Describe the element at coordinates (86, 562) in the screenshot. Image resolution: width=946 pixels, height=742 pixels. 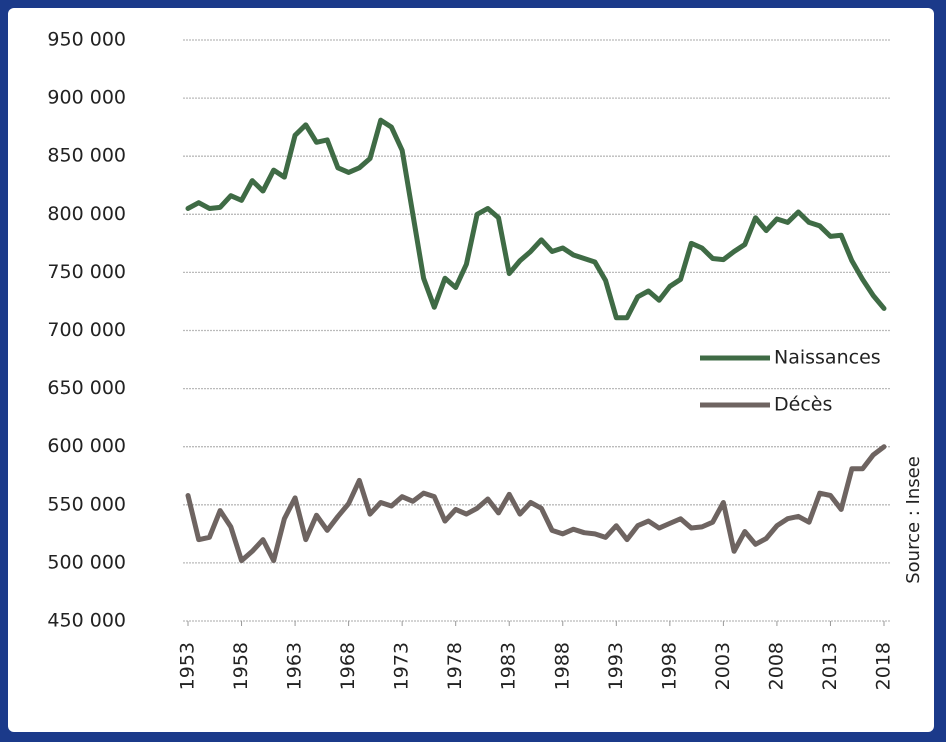
I see `y-tick-label: 500 000` at that location.